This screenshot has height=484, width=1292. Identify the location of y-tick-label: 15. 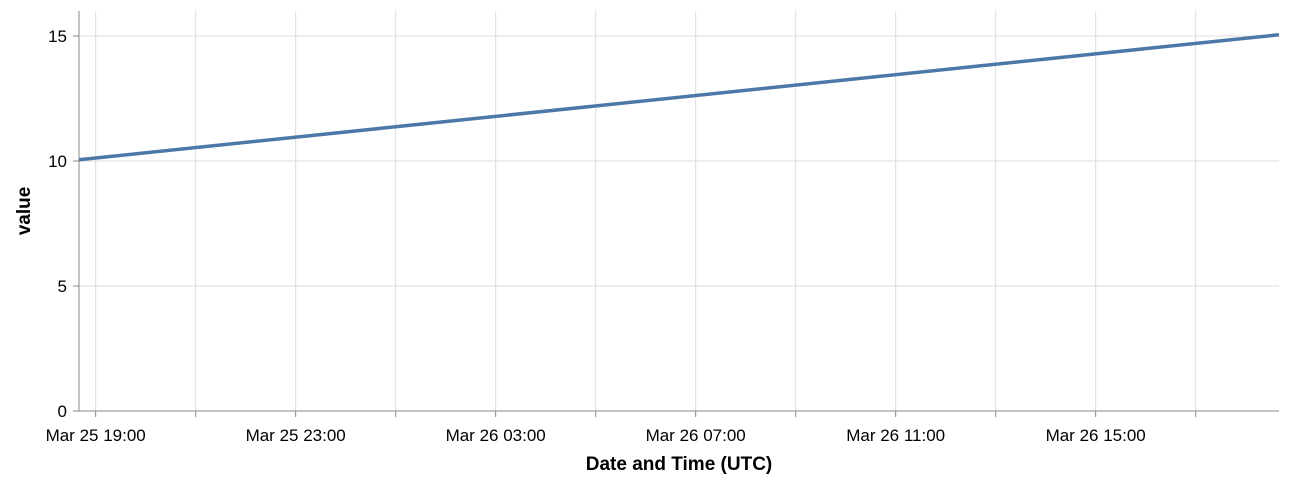
(57, 36).